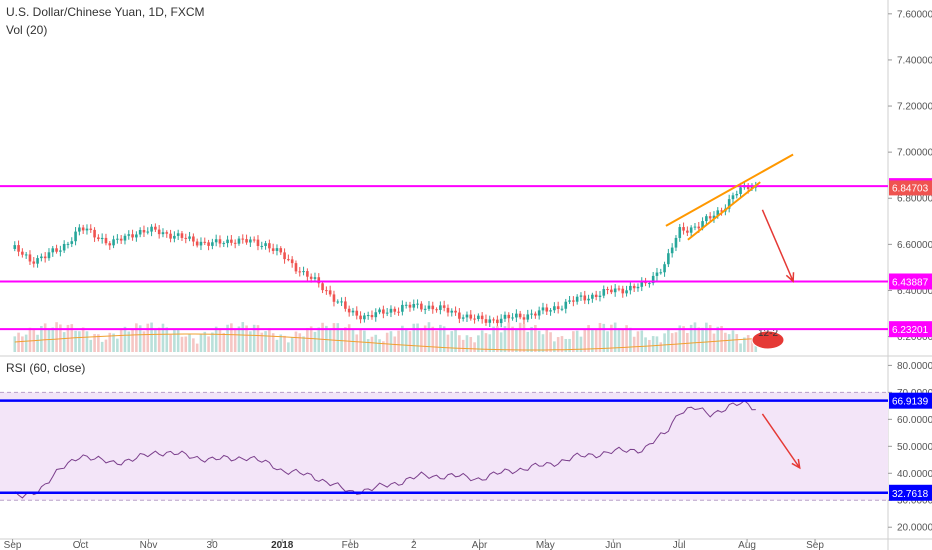 This screenshot has height=550, width=932. Describe the element at coordinates (384, 342) in the screenshot. I see `volume-ma-line` at that location.